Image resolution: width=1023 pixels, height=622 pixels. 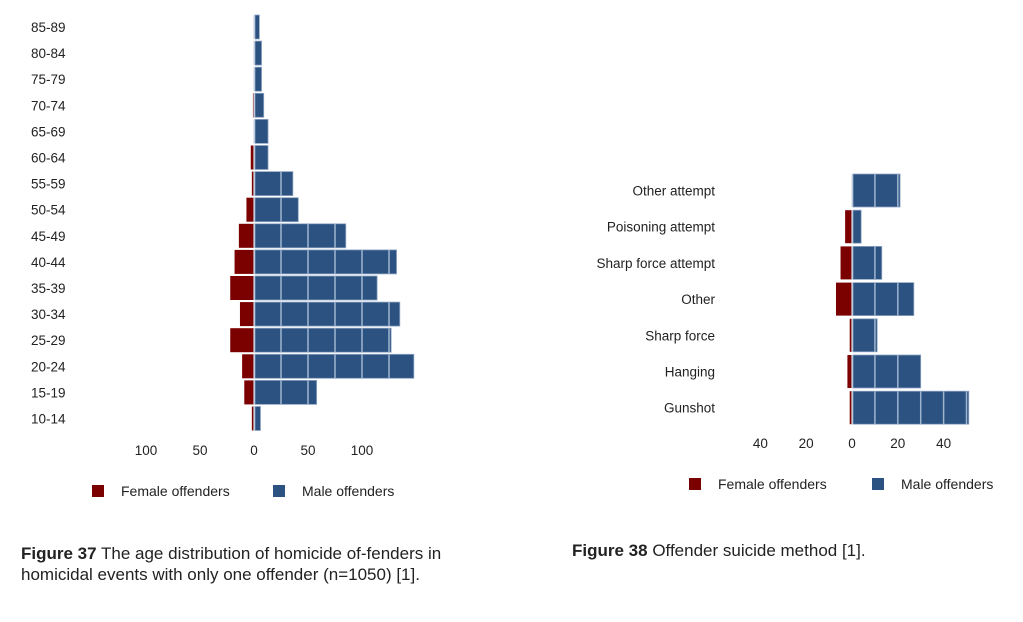 I want to click on category-label: 60-64, so click(x=48, y=158).